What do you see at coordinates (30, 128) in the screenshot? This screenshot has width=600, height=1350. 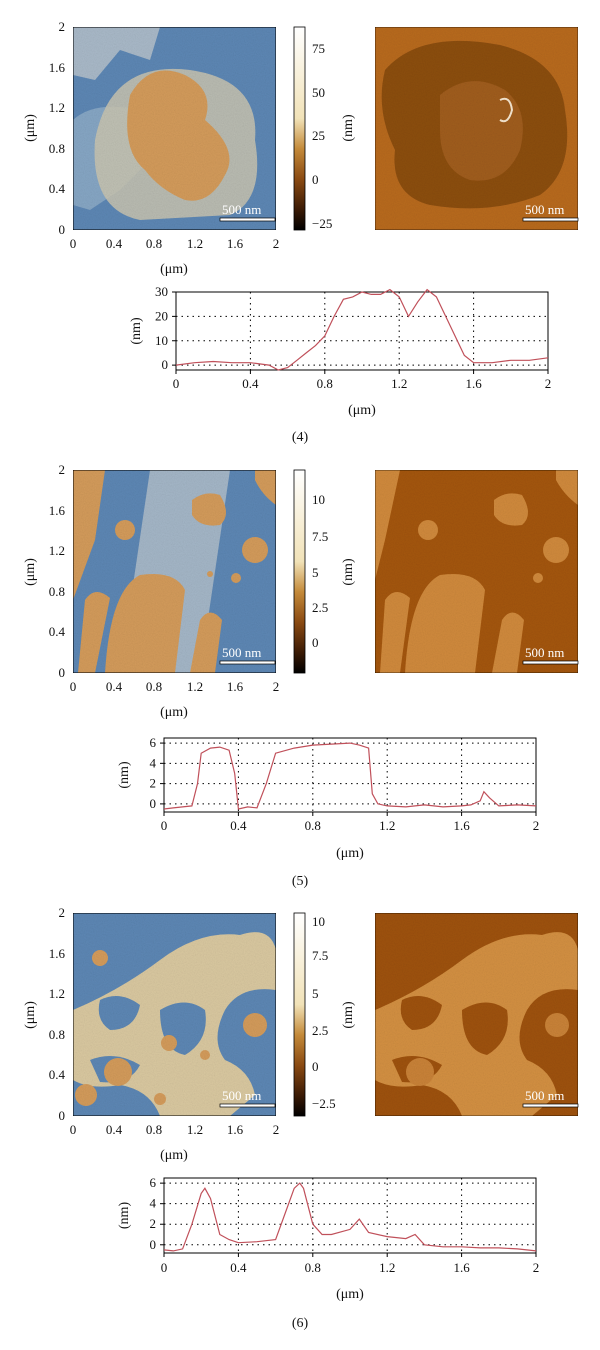 I see `panel-4-image-ylabel: (μm)` at bounding box center [30, 128].